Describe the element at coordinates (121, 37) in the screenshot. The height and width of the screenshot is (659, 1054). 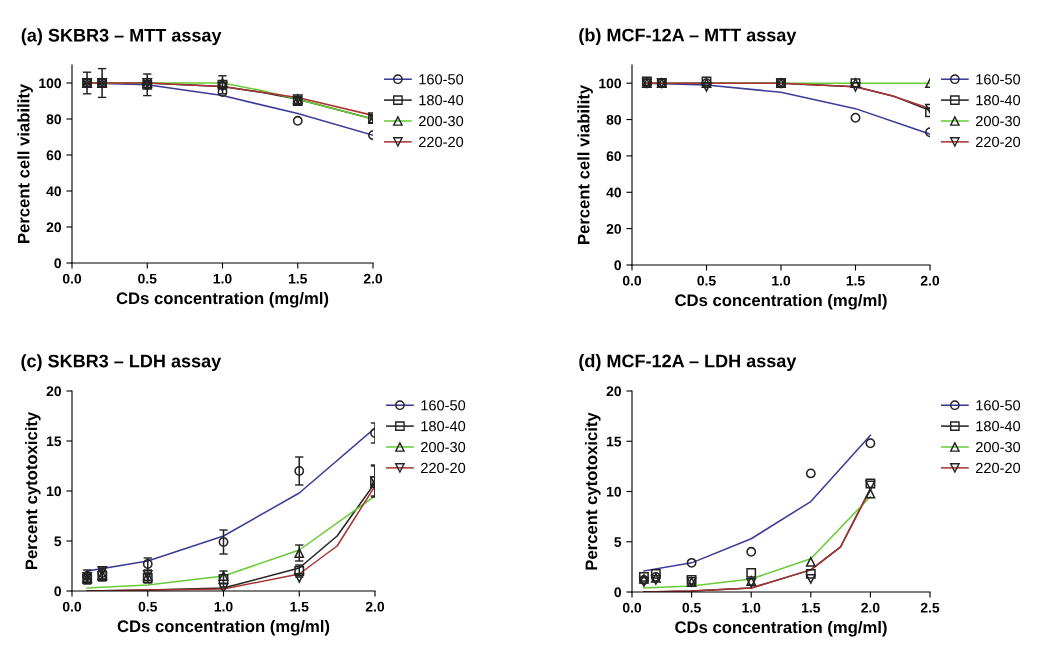
I see `chart-title: (a) SKBR3 – MTT assay` at that location.